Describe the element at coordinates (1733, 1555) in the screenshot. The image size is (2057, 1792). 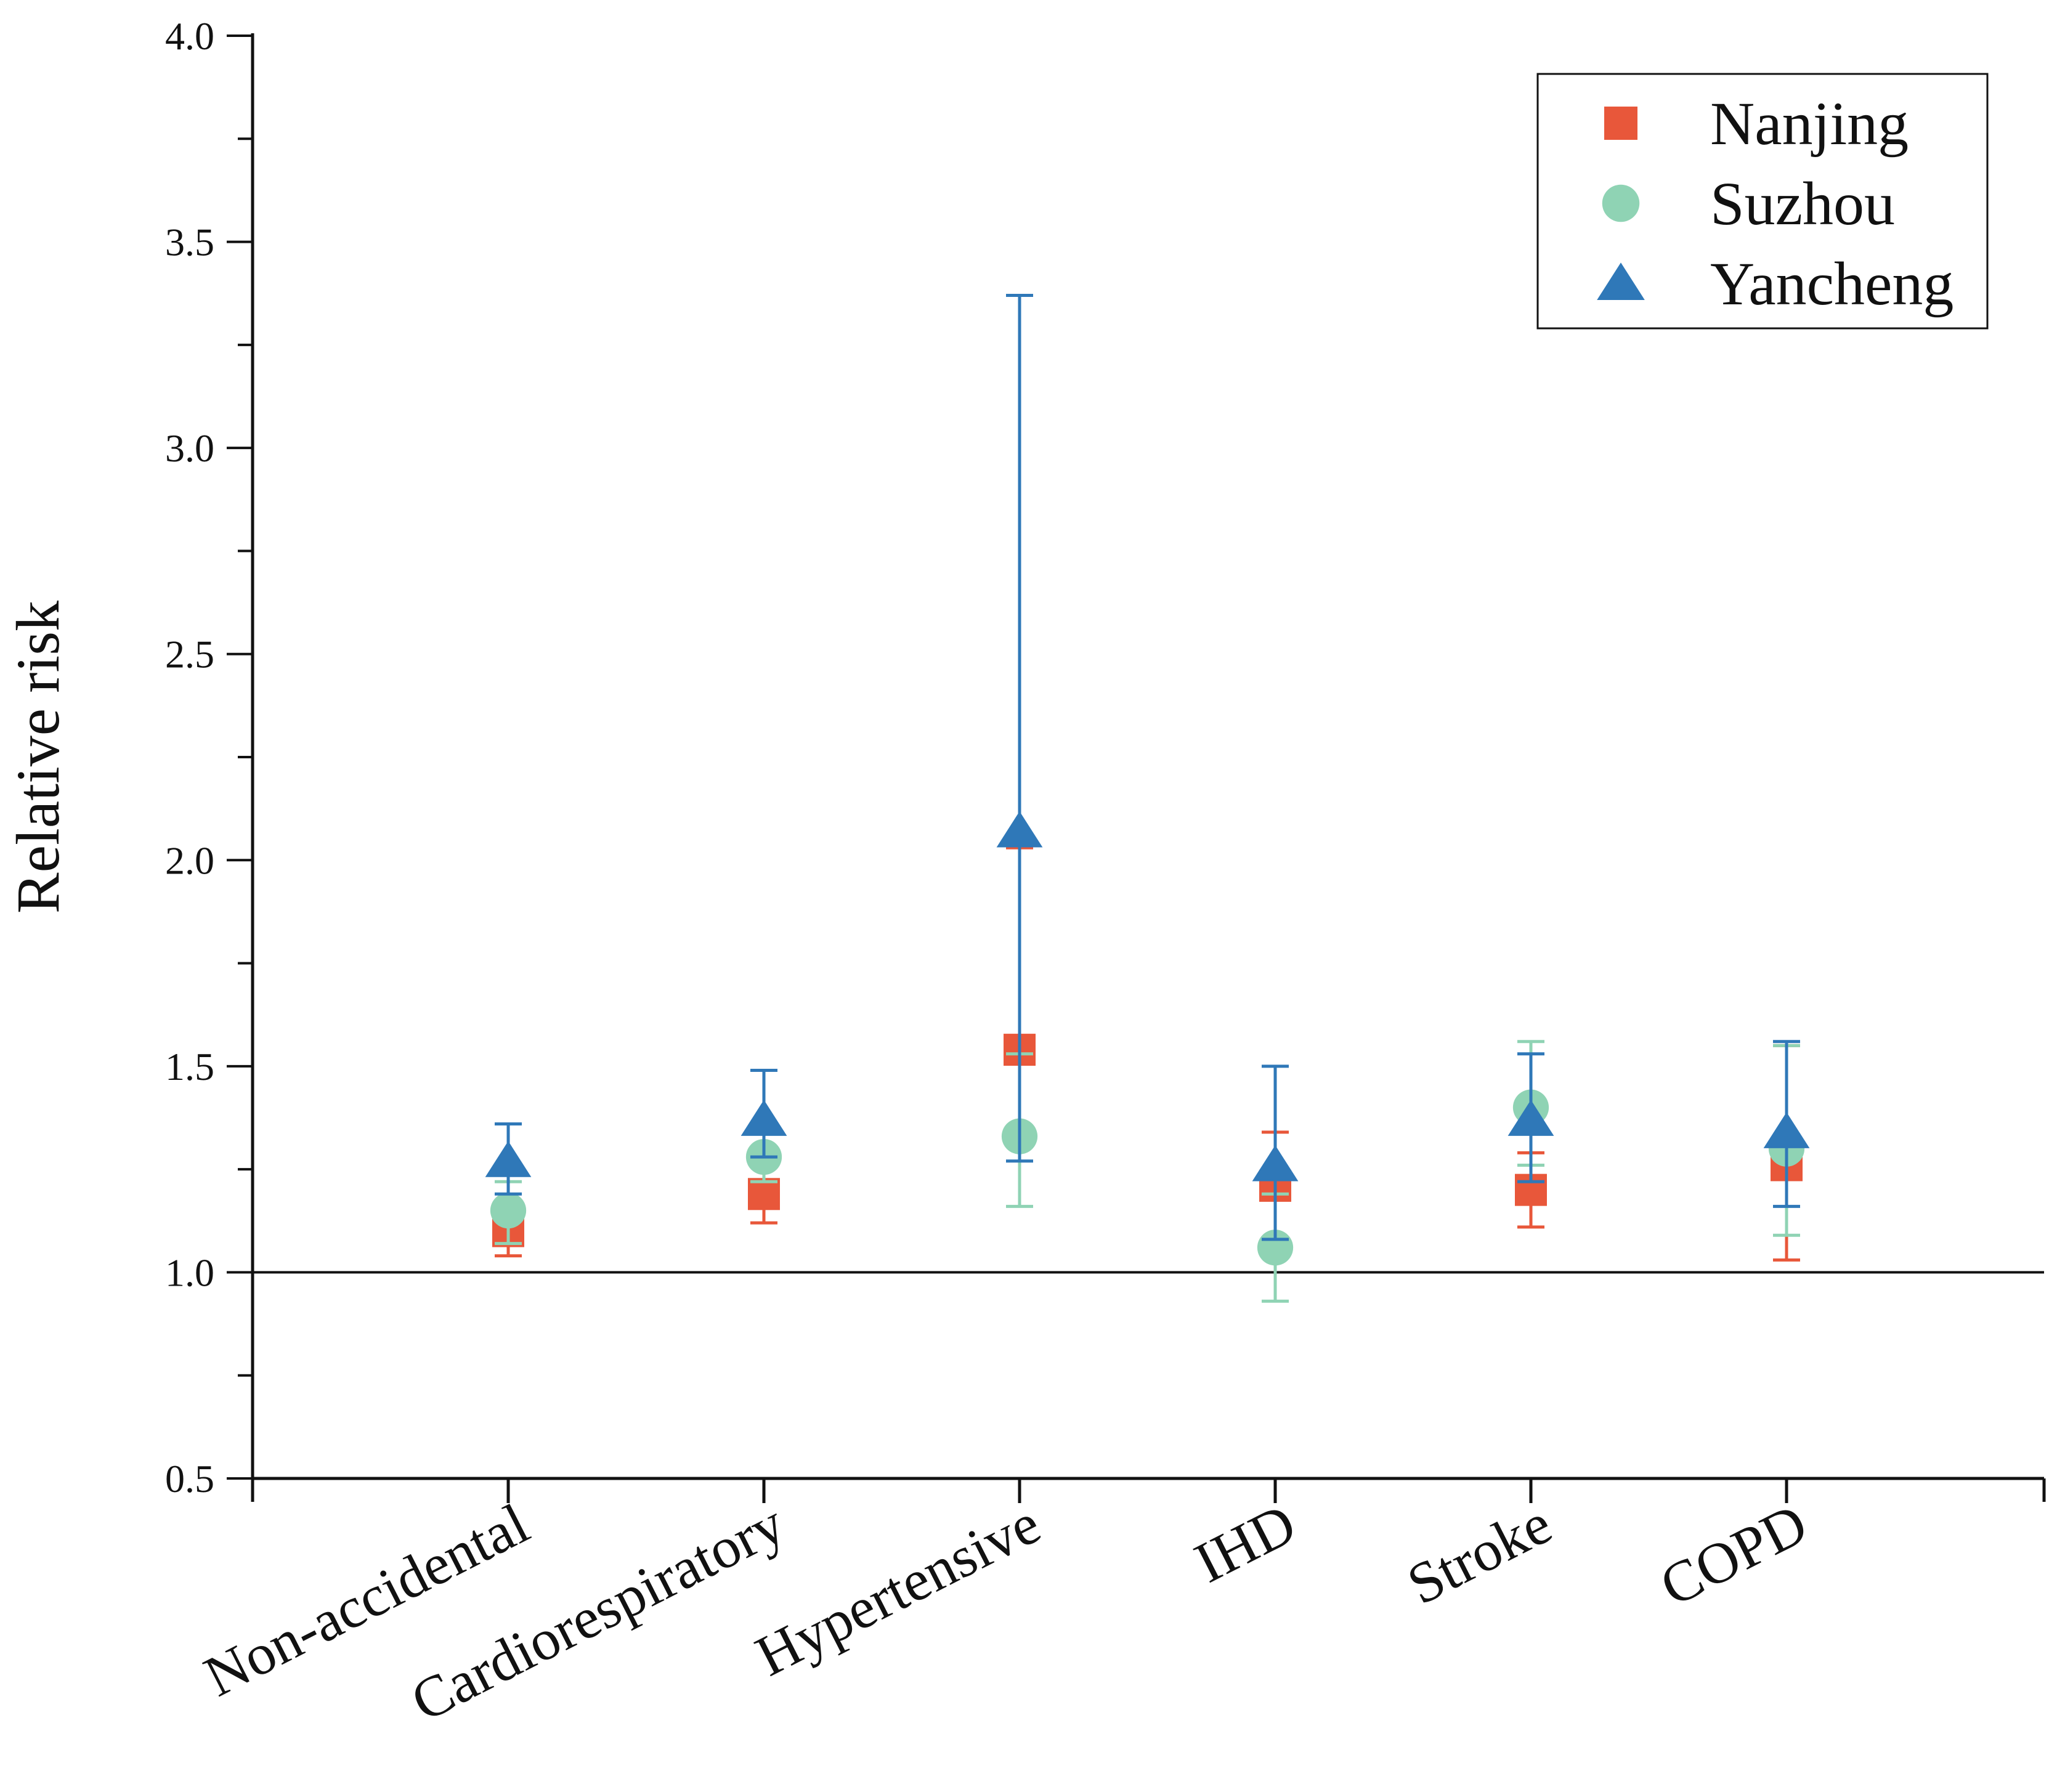
I see `x-tick-label: COPD` at that location.